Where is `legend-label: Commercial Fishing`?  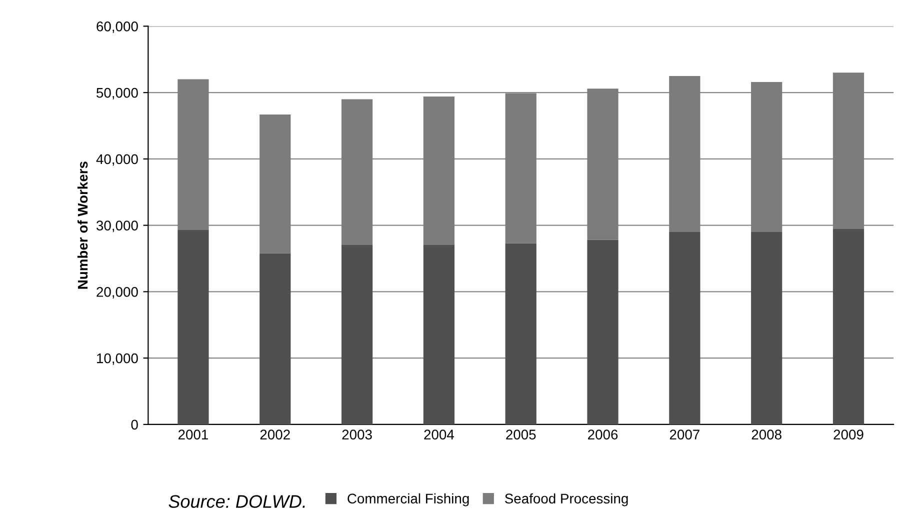 legend-label: Commercial Fishing is located at coordinates (408, 499).